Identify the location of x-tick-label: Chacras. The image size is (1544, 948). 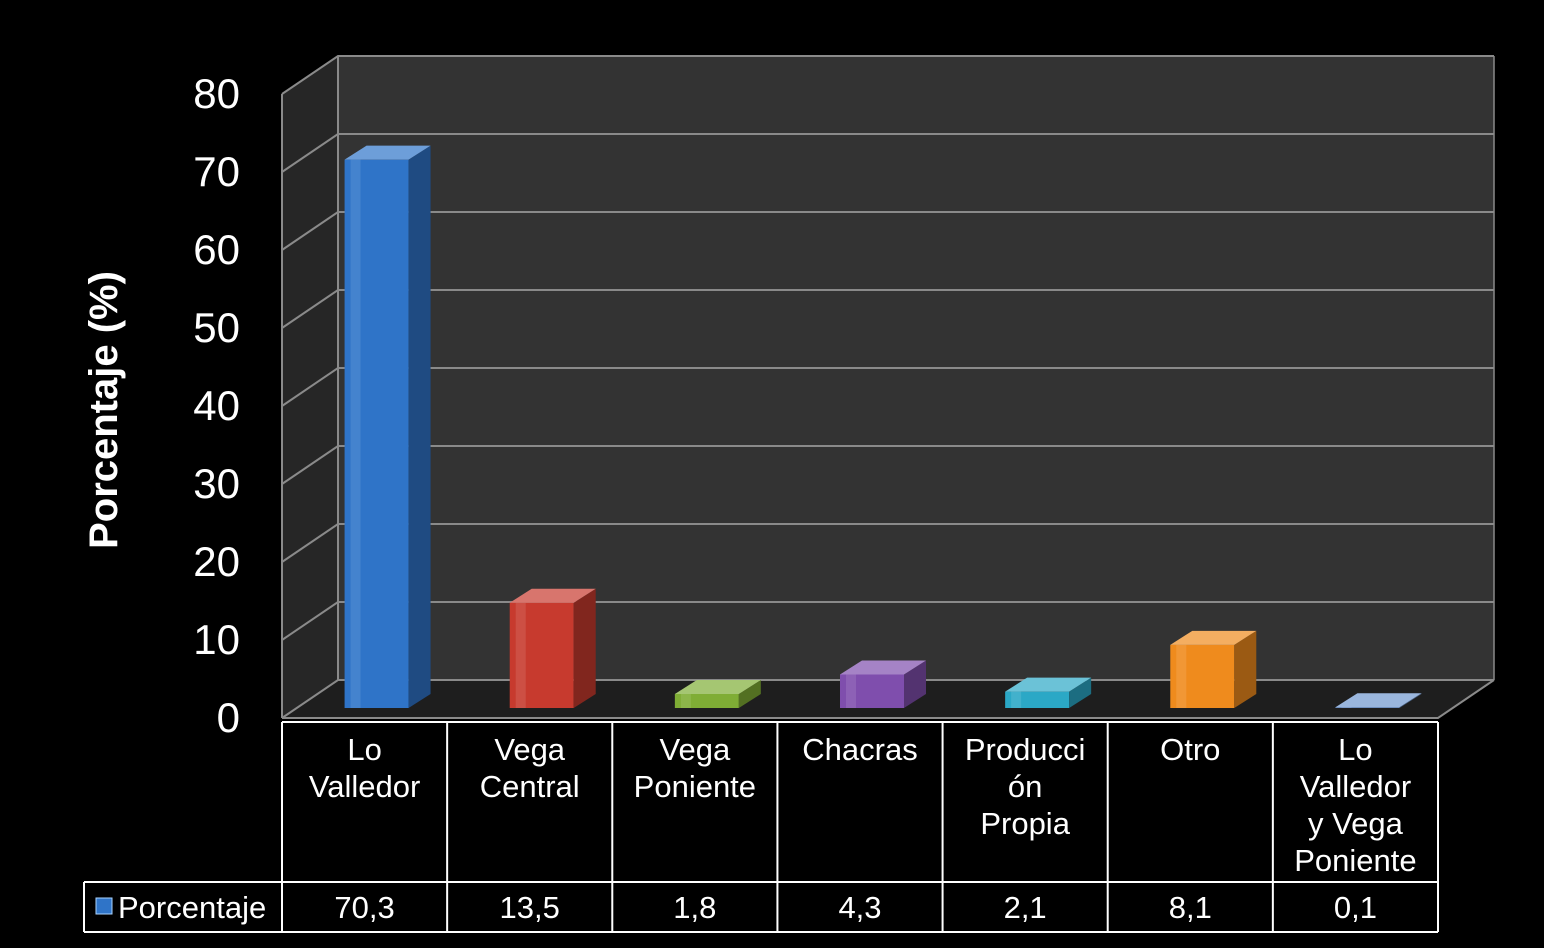
(859, 749).